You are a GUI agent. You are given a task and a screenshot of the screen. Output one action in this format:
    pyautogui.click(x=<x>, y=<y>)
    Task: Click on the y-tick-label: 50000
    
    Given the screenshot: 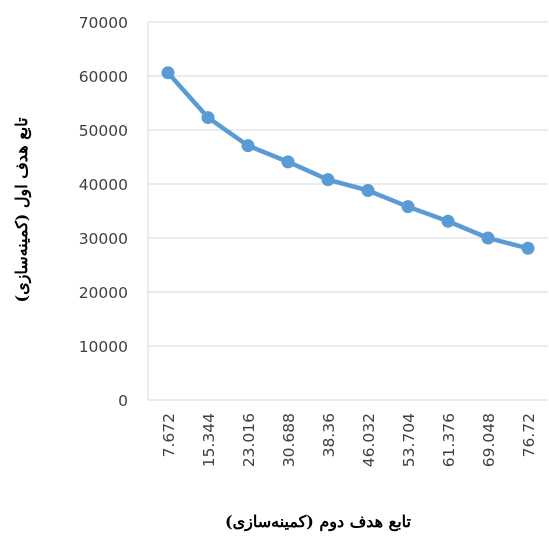 What is the action you would take?
    pyautogui.click(x=103, y=131)
    